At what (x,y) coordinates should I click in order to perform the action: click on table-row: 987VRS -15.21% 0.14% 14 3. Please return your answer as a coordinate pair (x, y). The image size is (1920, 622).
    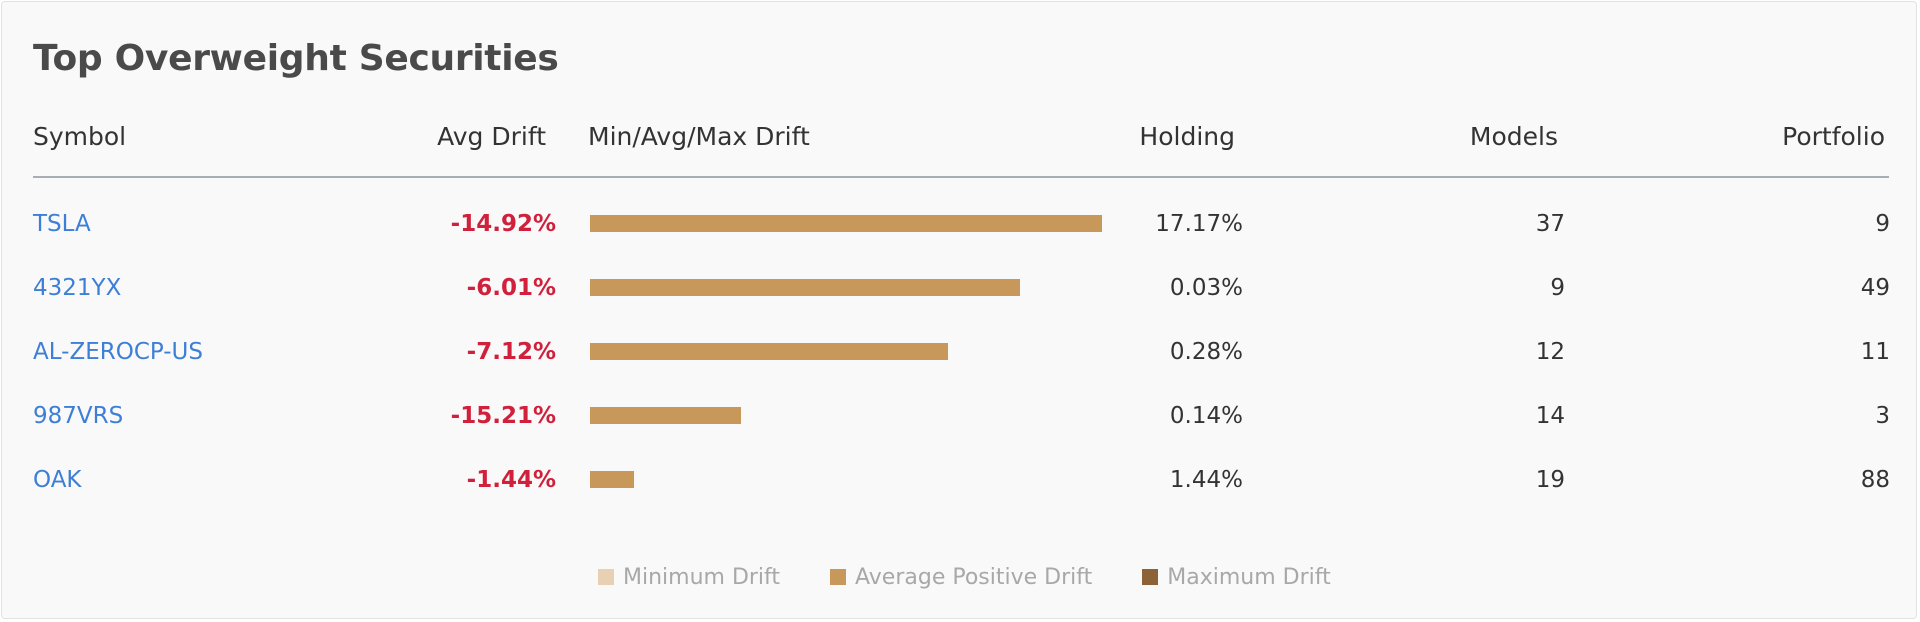
    Looking at the image, I should click on (961, 416).